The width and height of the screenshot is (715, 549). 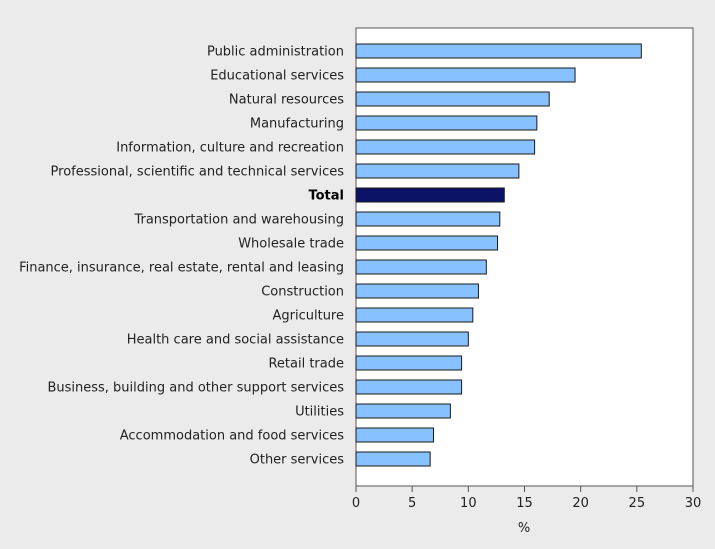 What do you see at coordinates (309, 316) in the screenshot?
I see `category-label-agriculture: Agriculture` at bounding box center [309, 316].